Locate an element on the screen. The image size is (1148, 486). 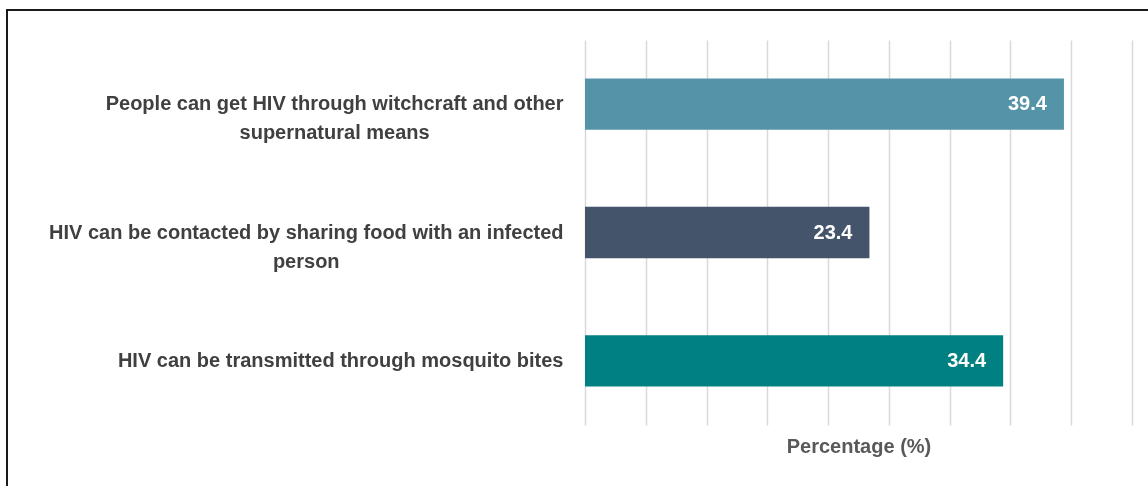
data-label: 39.4 is located at coordinates (1027, 103).